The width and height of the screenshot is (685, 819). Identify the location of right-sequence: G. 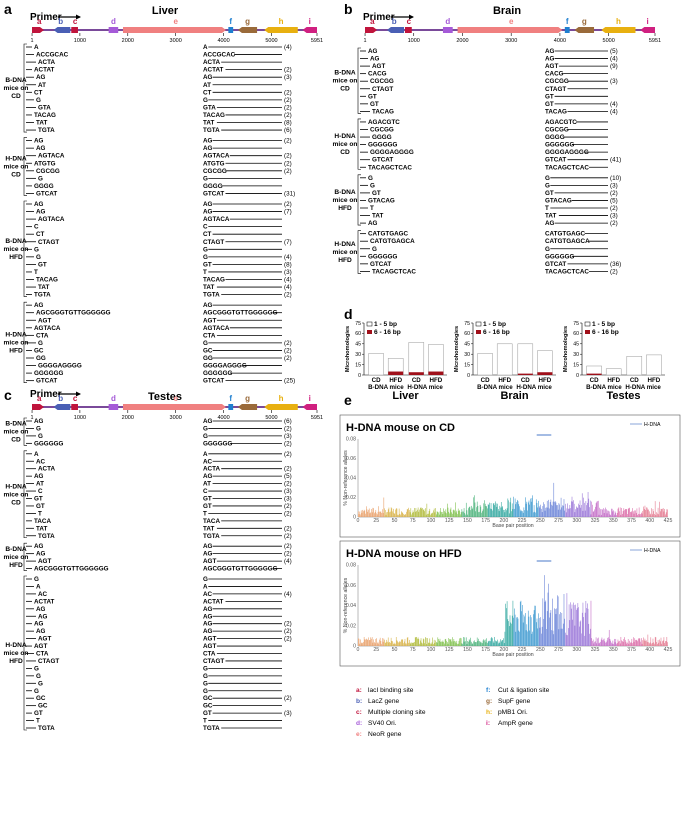
(547, 178).